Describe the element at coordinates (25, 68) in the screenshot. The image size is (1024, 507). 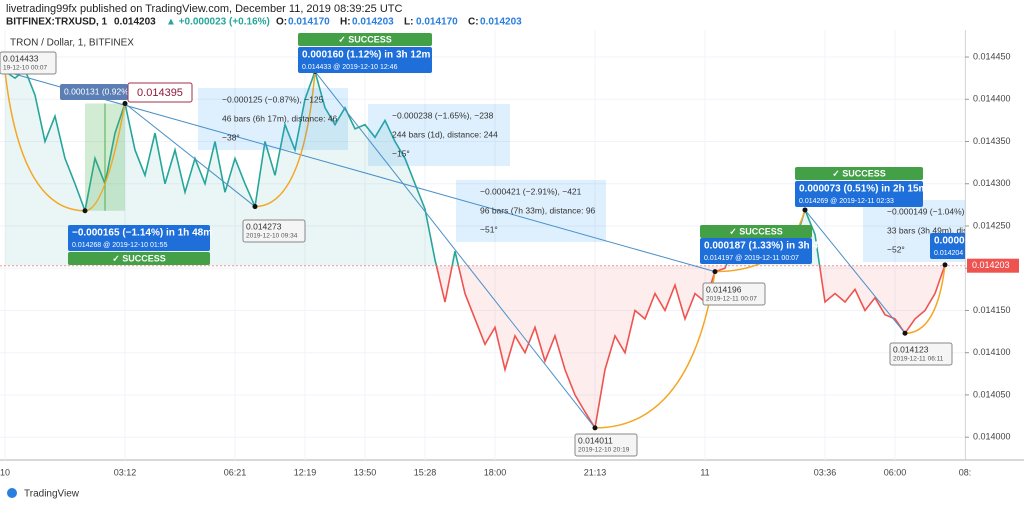
I see `point-label-time: 19-12-10 00:07` at that location.